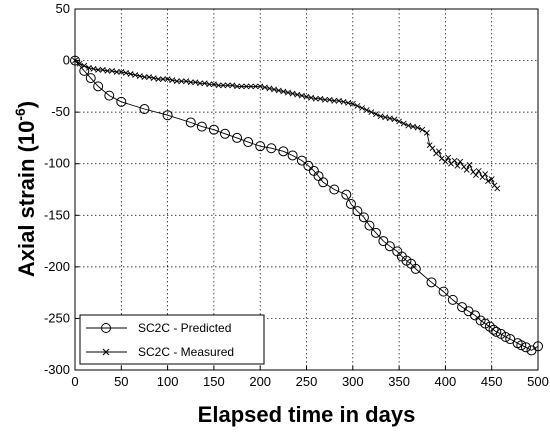 The image size is (550, 443). I want to click on y-ticks: 50 0 -50 -100 -150 -200 -250 -300, so click(61, 189).